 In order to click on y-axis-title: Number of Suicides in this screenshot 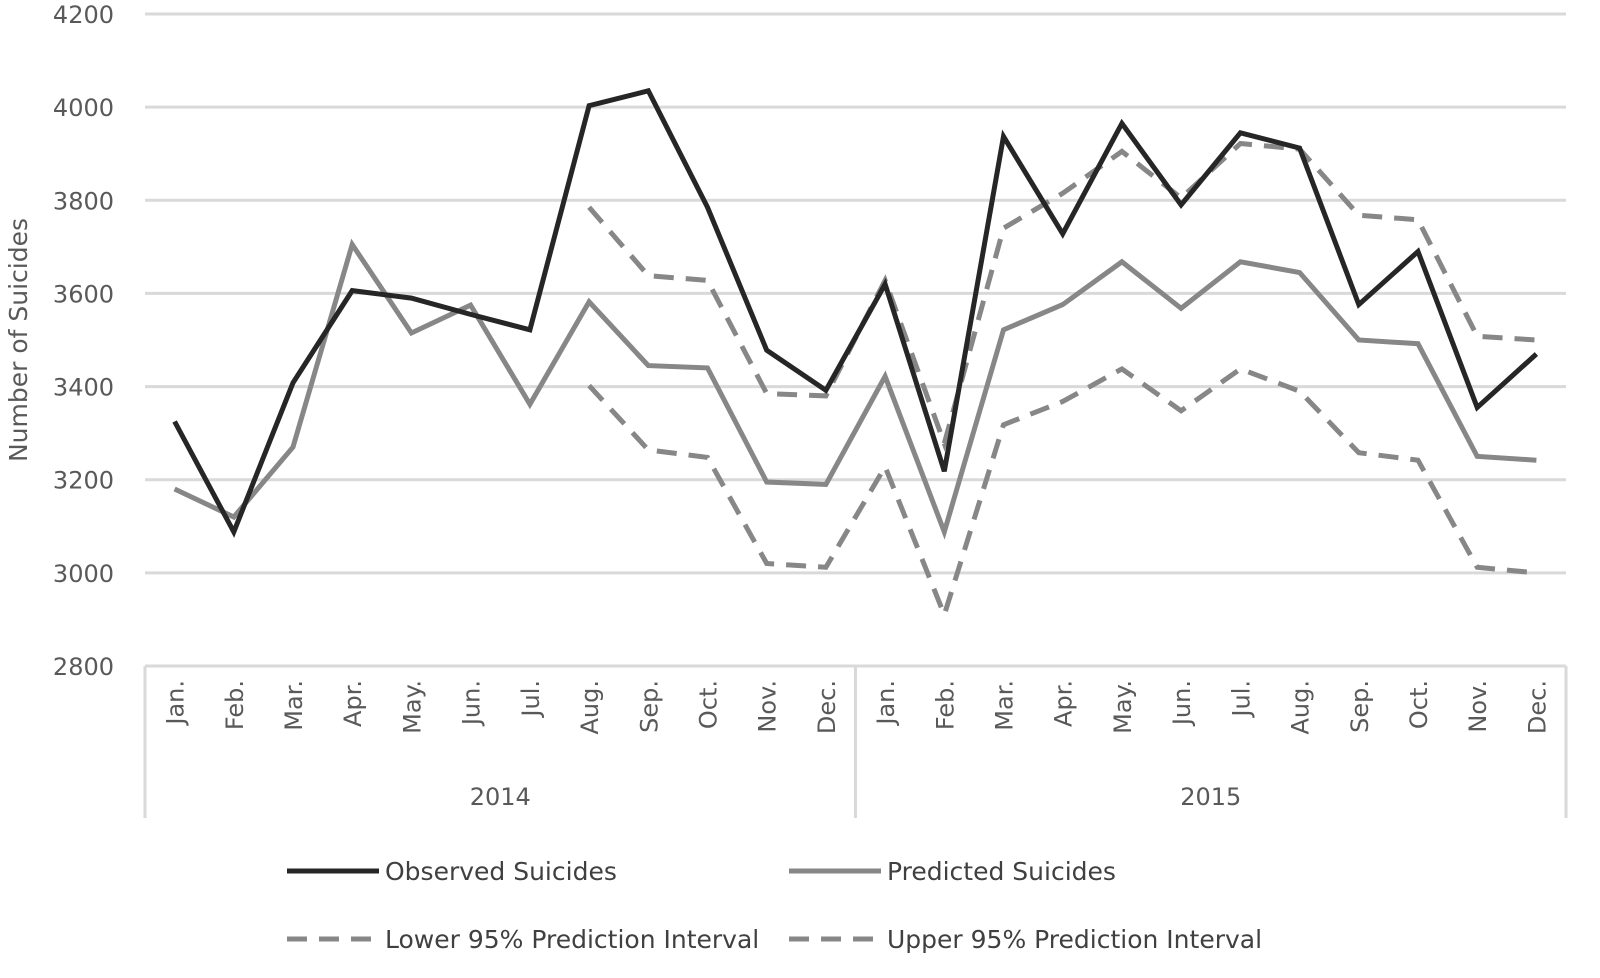, I will do `click(18, 340)`.